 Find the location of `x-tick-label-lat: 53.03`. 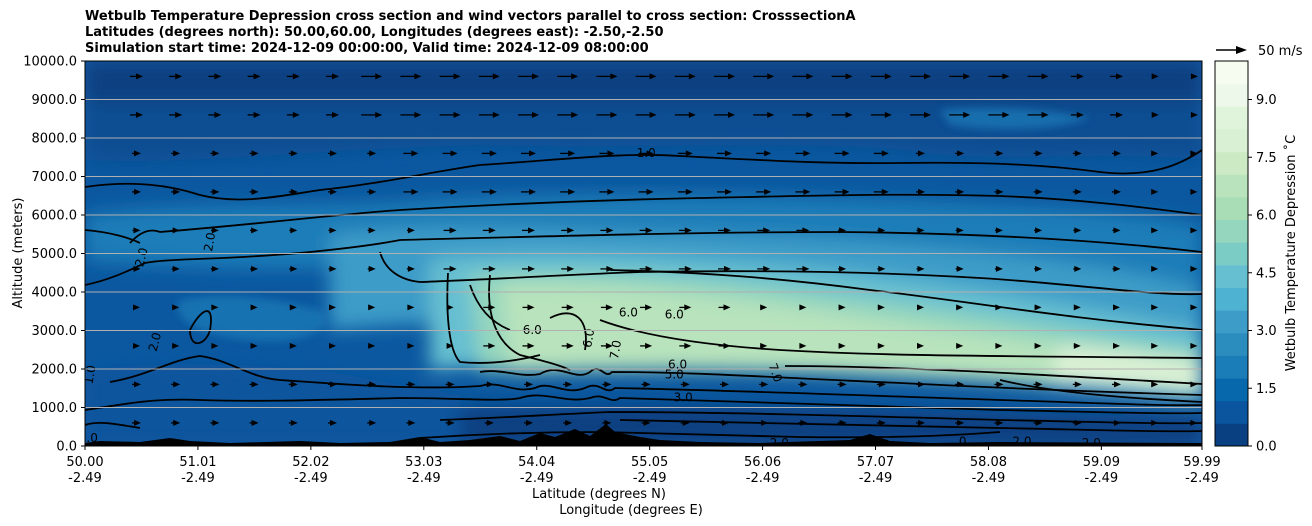

x-tick-label-lat: 53.03 is located at coordinates (423, 462).